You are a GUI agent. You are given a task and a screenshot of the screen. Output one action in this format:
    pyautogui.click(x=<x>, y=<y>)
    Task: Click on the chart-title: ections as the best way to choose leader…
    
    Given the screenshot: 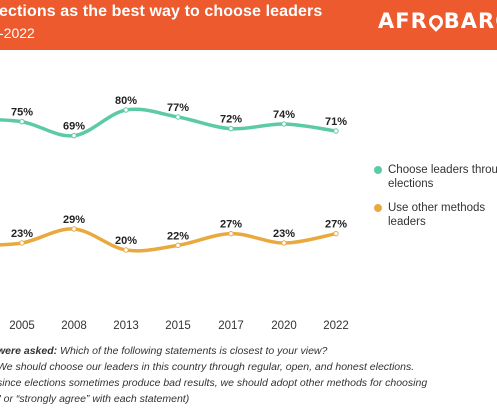 What is the action you would take?
    pyautogui.click(x=161, y=11)
    